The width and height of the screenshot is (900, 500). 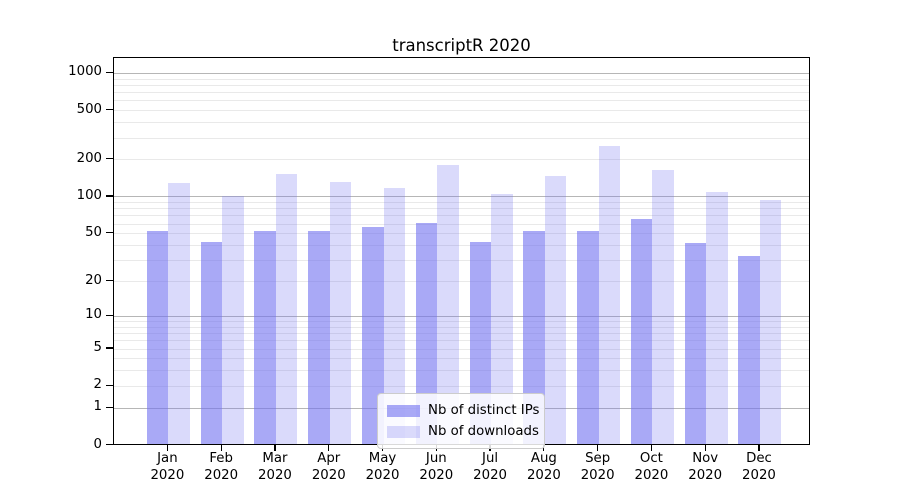 I want to click on x-tick-label: Apr 2020, so click(x=329, y=467).